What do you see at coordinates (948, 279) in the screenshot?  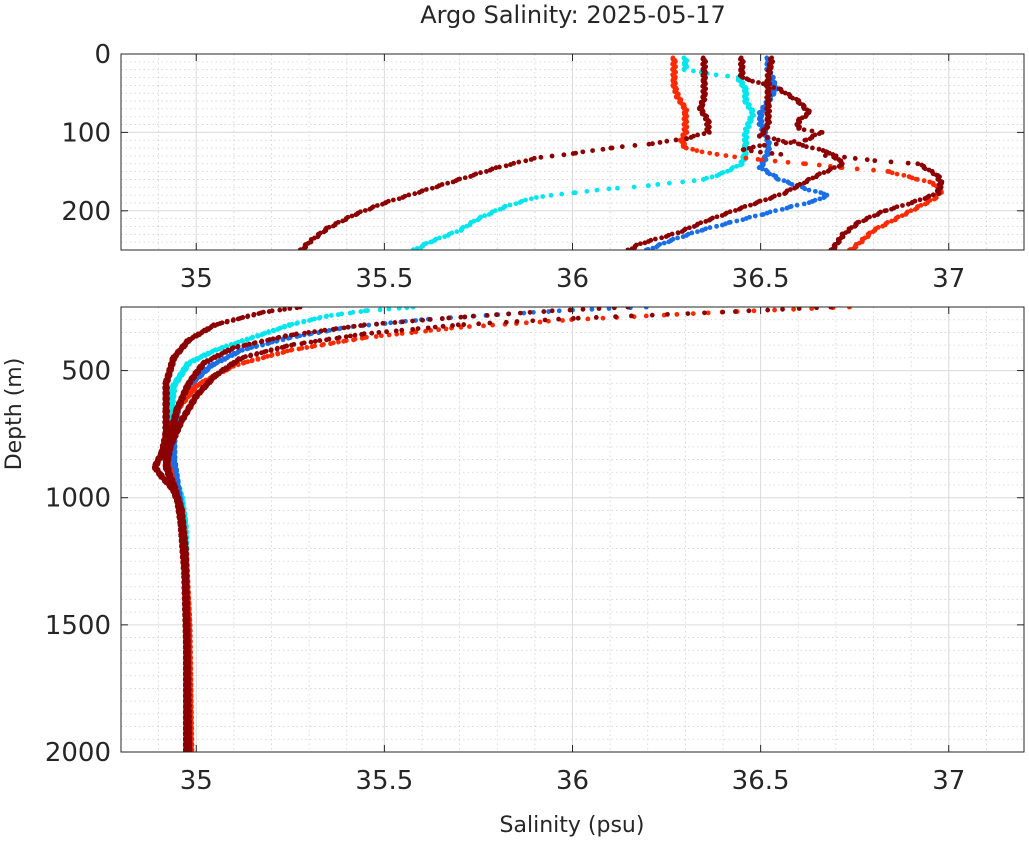 I see `x-tick-label: 37` at bounding box center [948, 279].